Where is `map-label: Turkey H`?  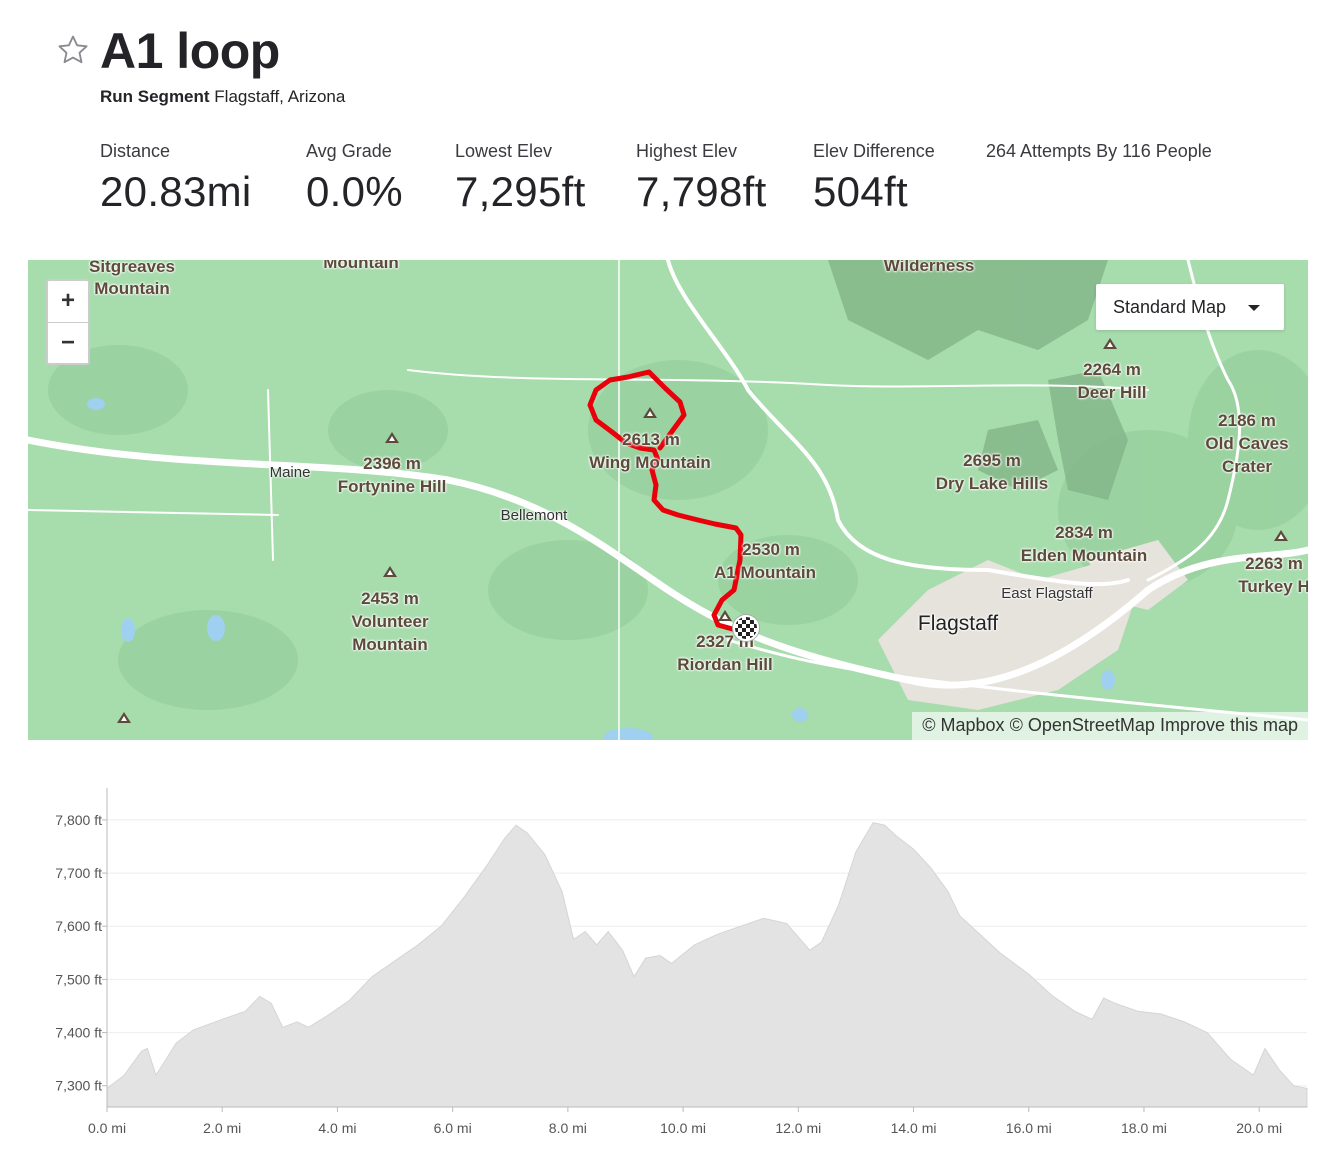
map-label: Turkey H is located at coordinates (1273, 586).